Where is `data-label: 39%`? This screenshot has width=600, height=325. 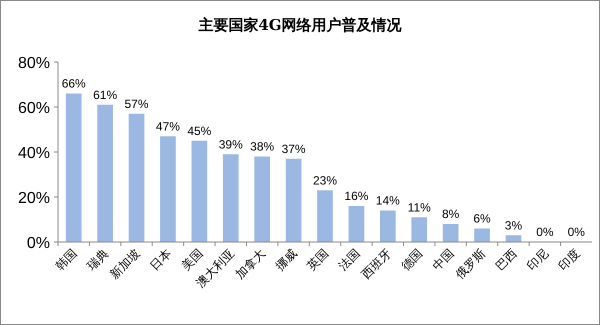
data-label: 39% is located at coordinates (231, 144).